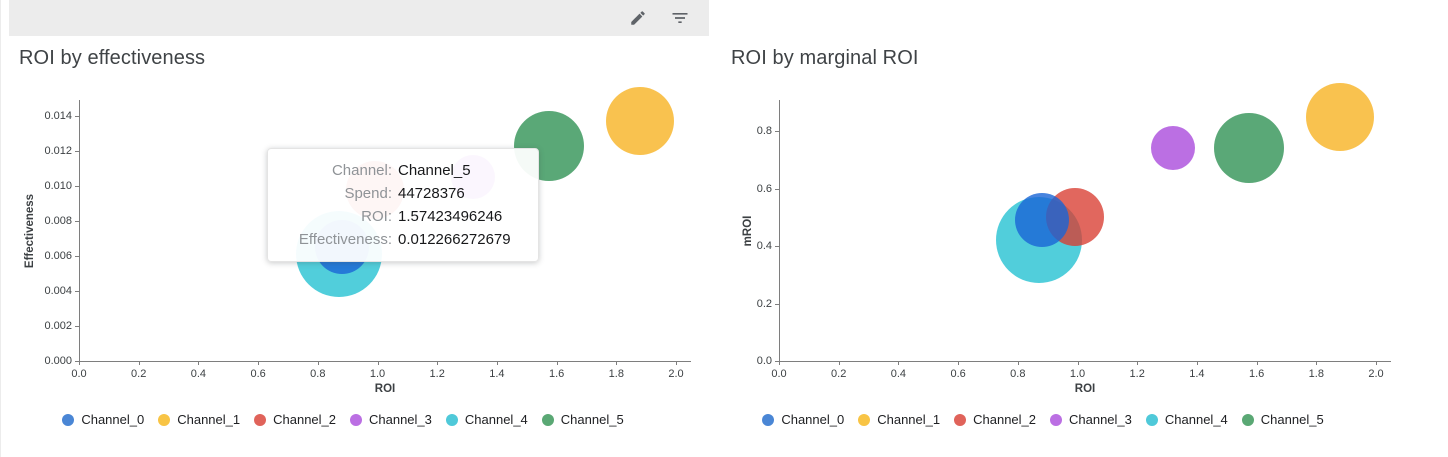  Describe the element at coordinates (30, 231) in the screenshot. I see `y-axis-title-effectiveness: Effectiveness` at that location.